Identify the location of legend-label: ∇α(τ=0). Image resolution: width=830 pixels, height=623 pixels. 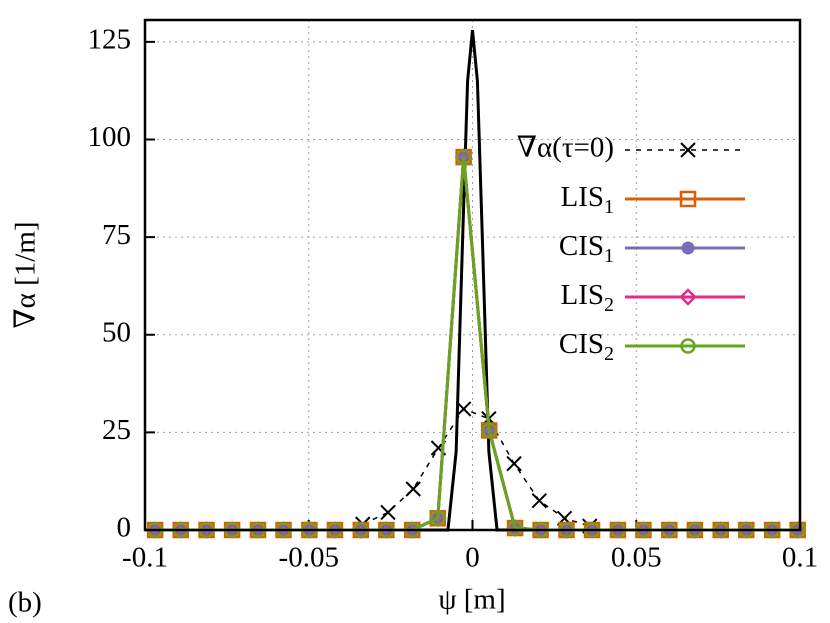
(565, 148).